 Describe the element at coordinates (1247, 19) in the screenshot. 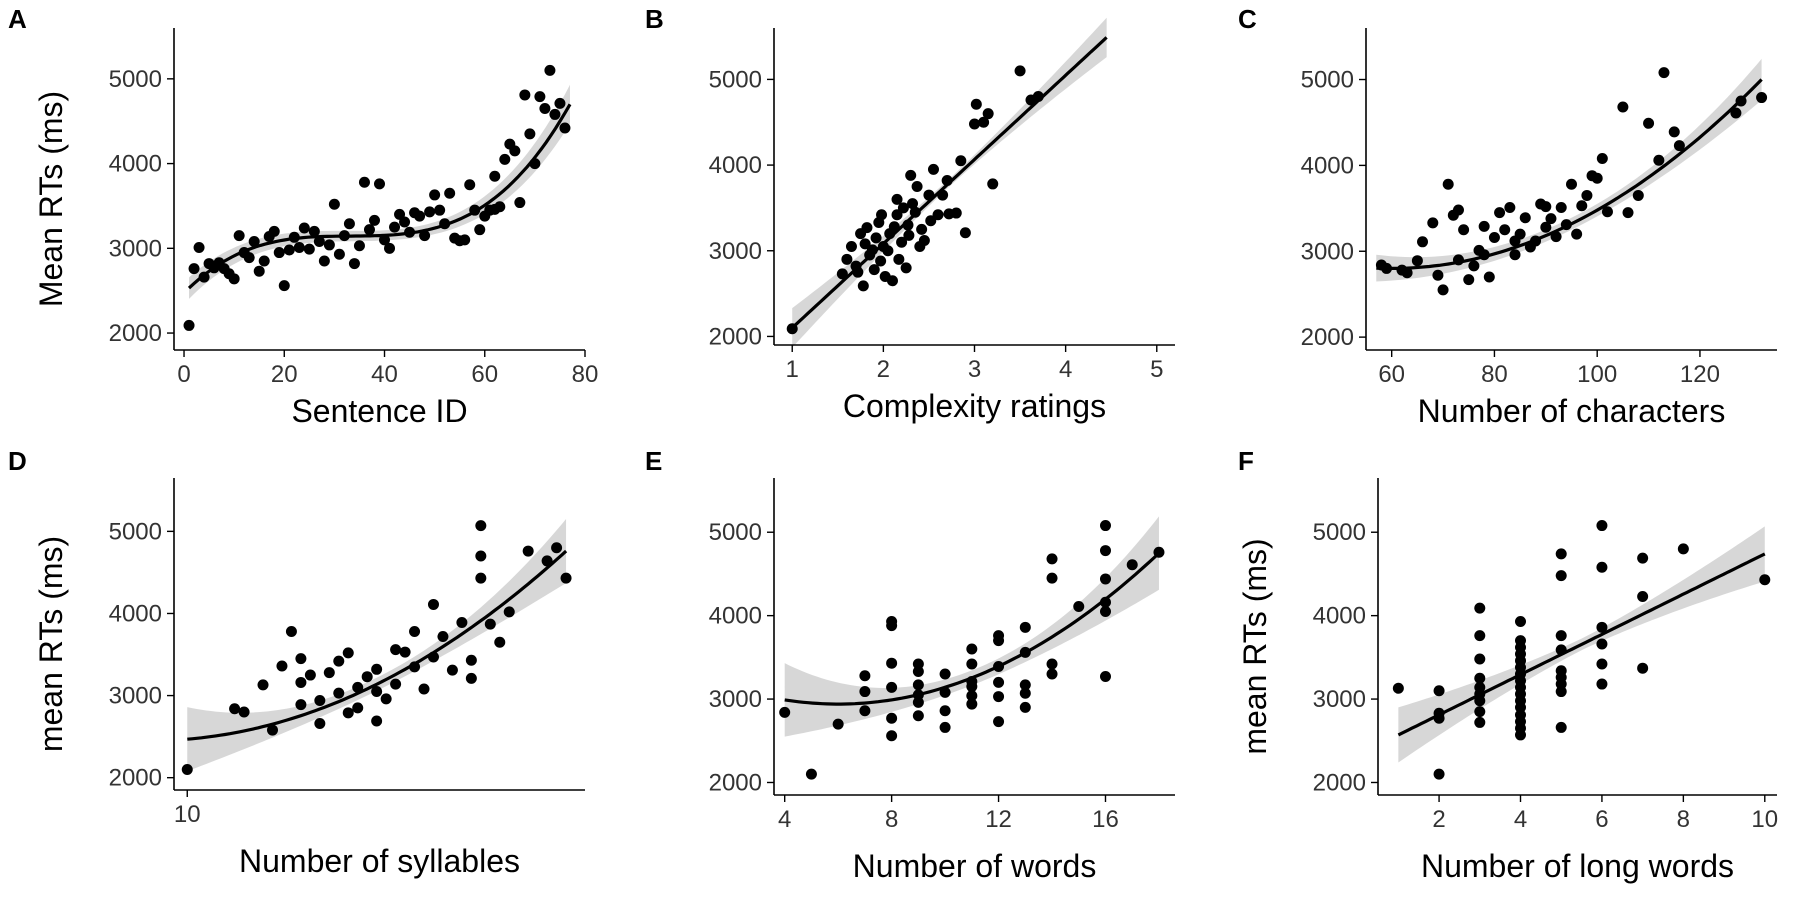

I see `panel-label: C` at that location.